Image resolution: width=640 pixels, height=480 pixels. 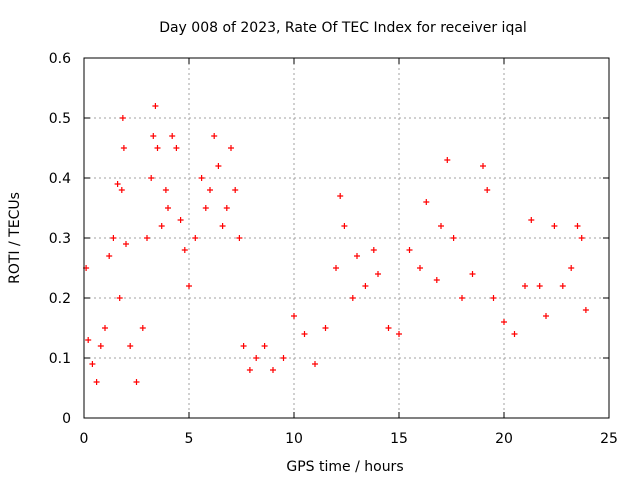 What do you see at coordinates (84, 439) in the screenshot?
I see `x-tick-label: 0` at bounding box center [84, 439].